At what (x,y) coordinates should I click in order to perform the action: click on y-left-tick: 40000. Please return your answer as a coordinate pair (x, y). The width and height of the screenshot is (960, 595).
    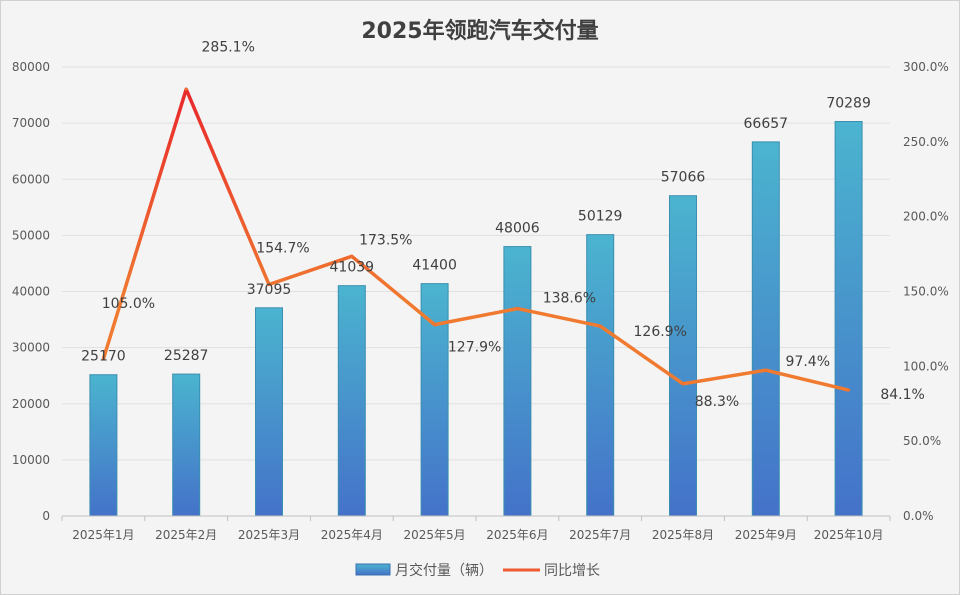
    Looking at the image, I should click on (31, 292).